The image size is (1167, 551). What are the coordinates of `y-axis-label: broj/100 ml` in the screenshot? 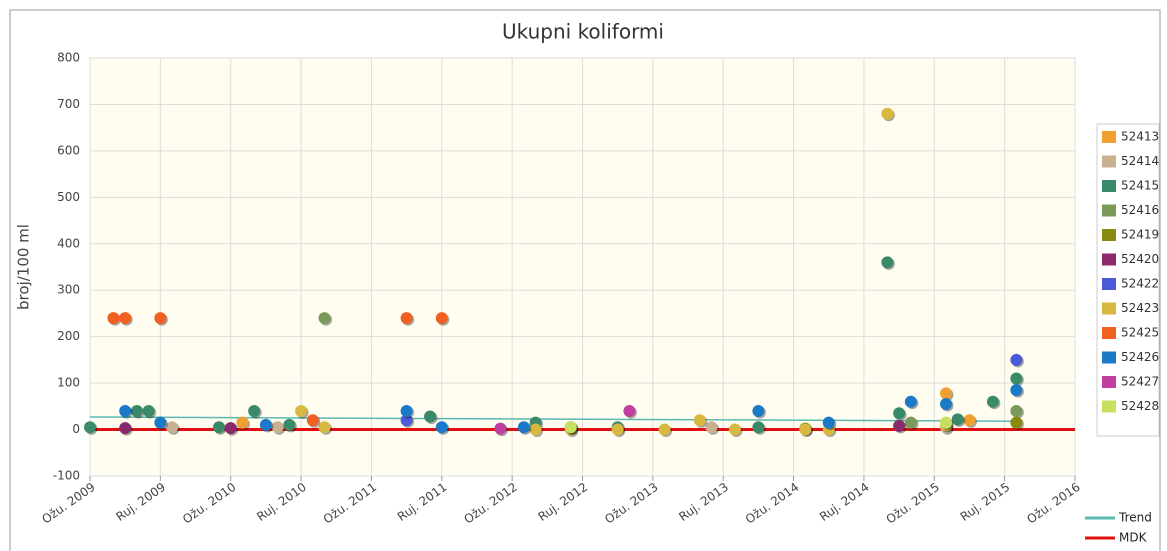 It's located at (24, 267).